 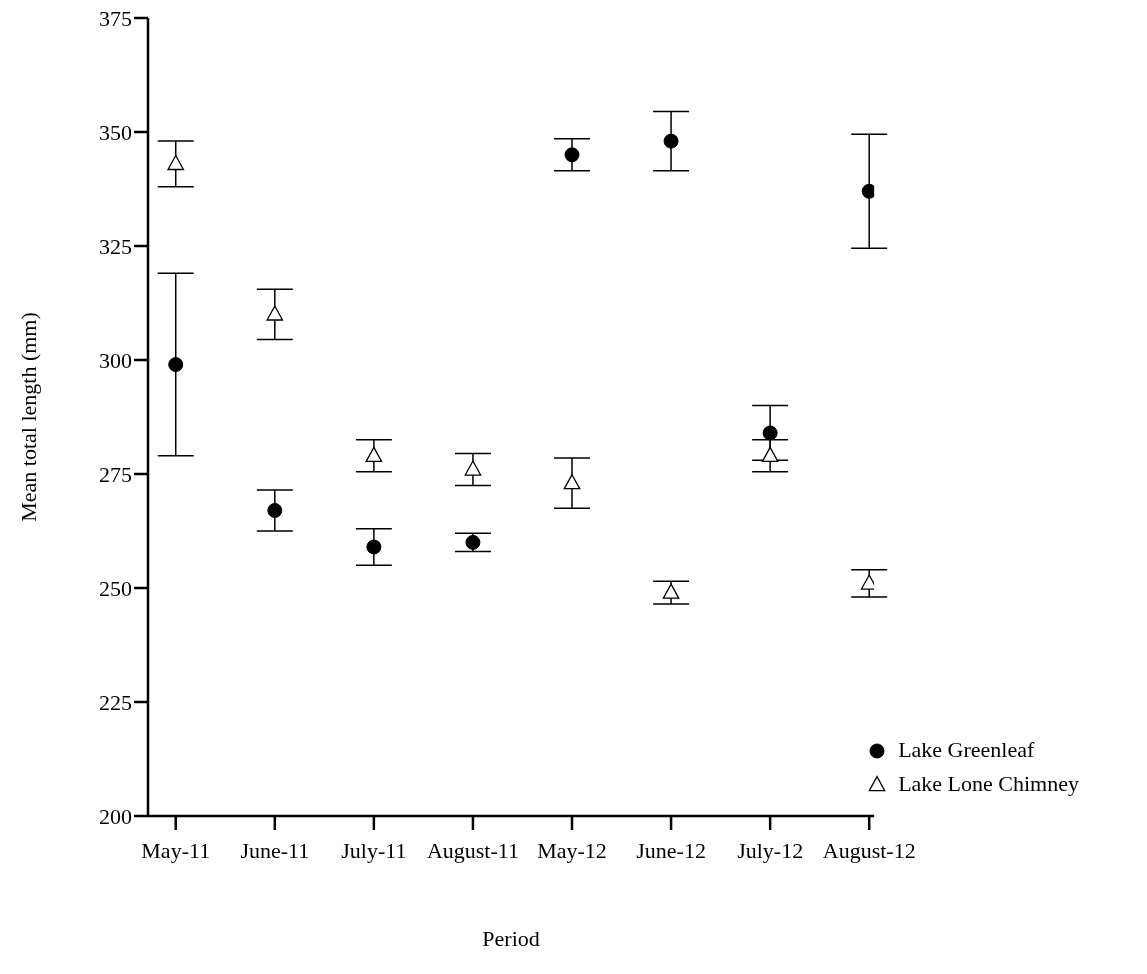 I want to click on y-tick-label: 275, so click(x=115, y=474).